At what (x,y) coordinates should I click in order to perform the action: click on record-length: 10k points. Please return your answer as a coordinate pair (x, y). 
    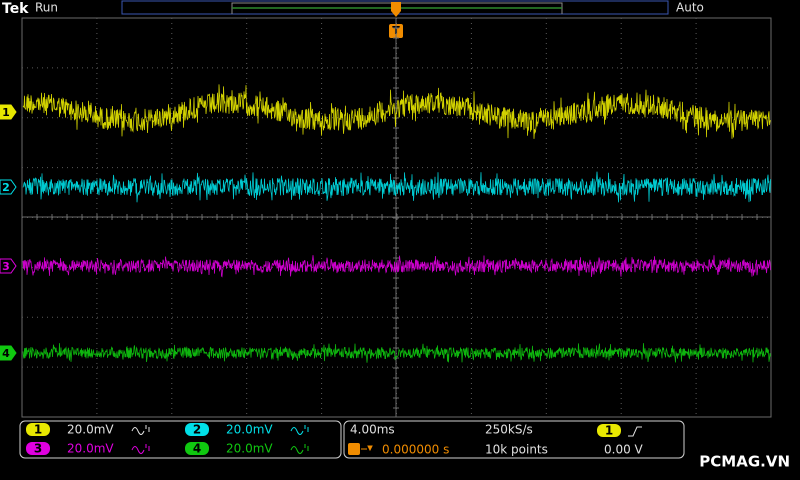
    Looking at the image, I should click on (516, 450).